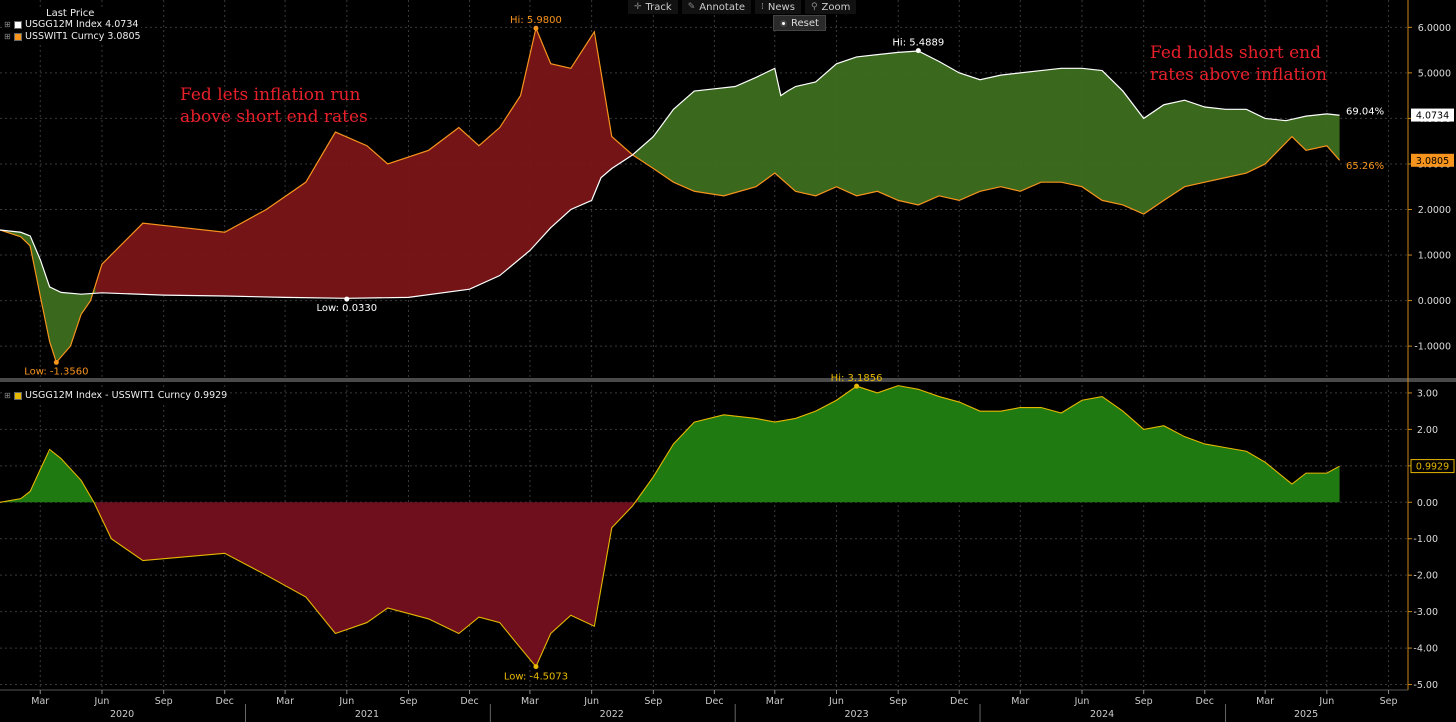 The height and width of the screenshot is (722, 1456). What do you see at coordinates (122, 714) in the screenshot?
I see `year-label: 2020` at bounding box center [122, 714].